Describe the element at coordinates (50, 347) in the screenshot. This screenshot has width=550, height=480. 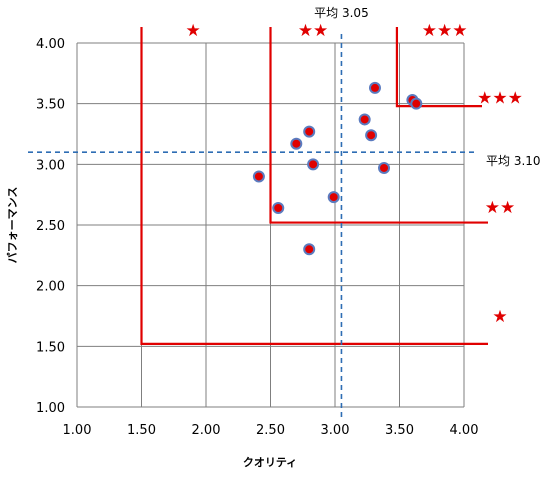
I see `y-tick-label: 1.50` at that location.